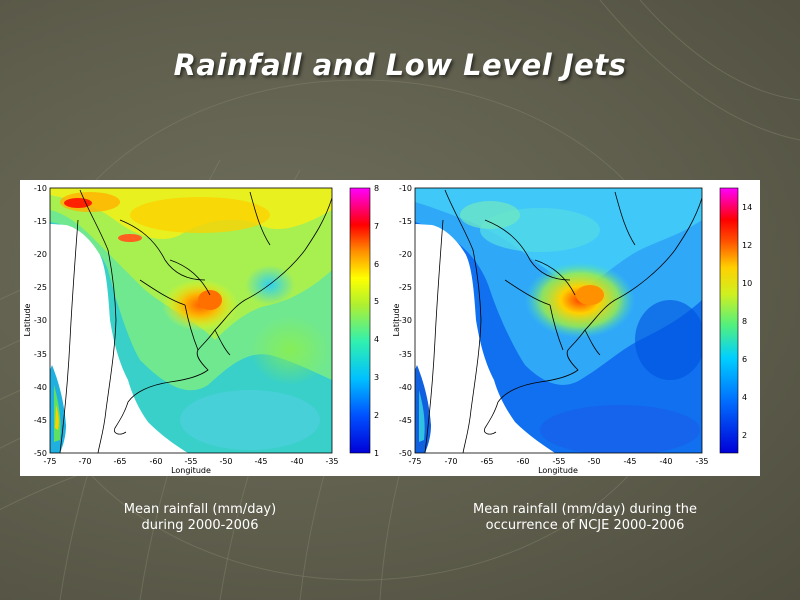 The height and width of the screenshot is (600, 800). What do you see at coordinates (376, 226) in the screenshot?
I see `colorbar-tick: 7` at bounding box center [376, 226].